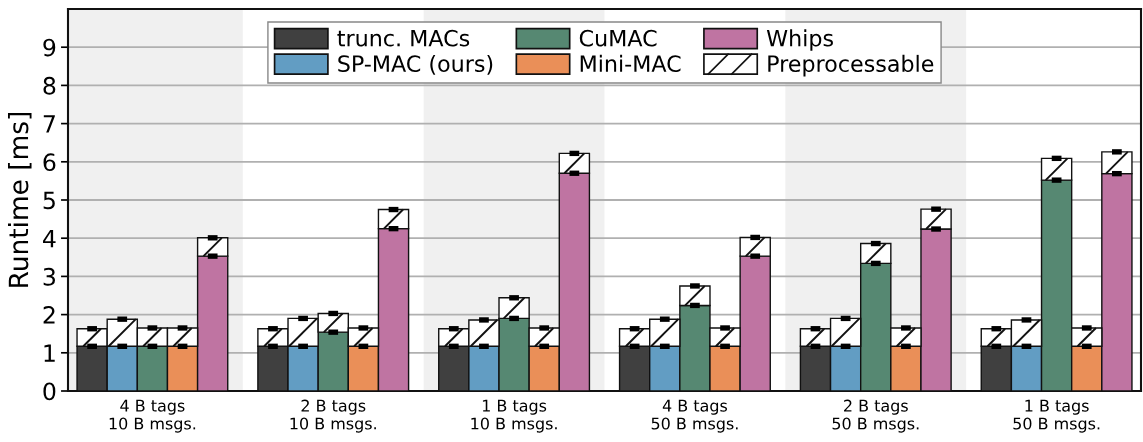 The image size is (1143, 442). What do you see at coordinates (403, 38) in the screenshot?
I see `legend-label: trunc. MACs` at bounding box center [403, 38].